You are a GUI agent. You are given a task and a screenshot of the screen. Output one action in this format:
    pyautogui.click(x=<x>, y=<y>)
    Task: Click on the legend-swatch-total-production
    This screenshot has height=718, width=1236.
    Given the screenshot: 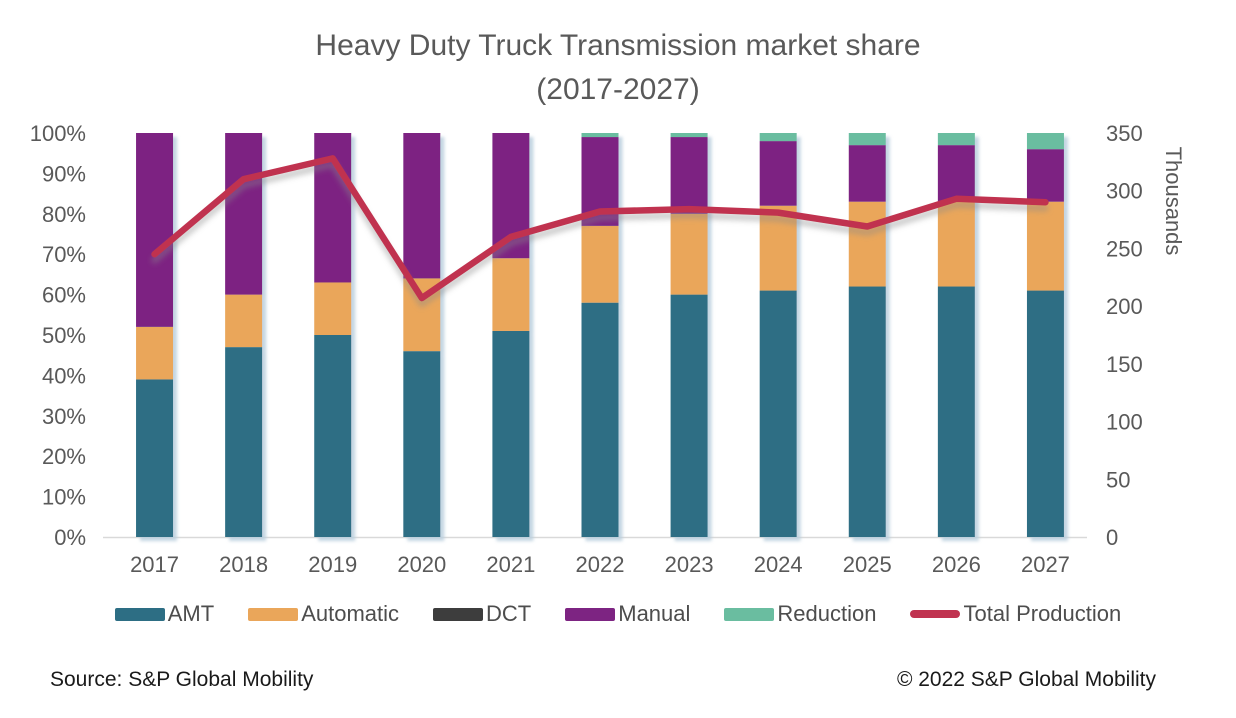 What is the action you would take?
    pyautogui.click(x=935, y=614)
    